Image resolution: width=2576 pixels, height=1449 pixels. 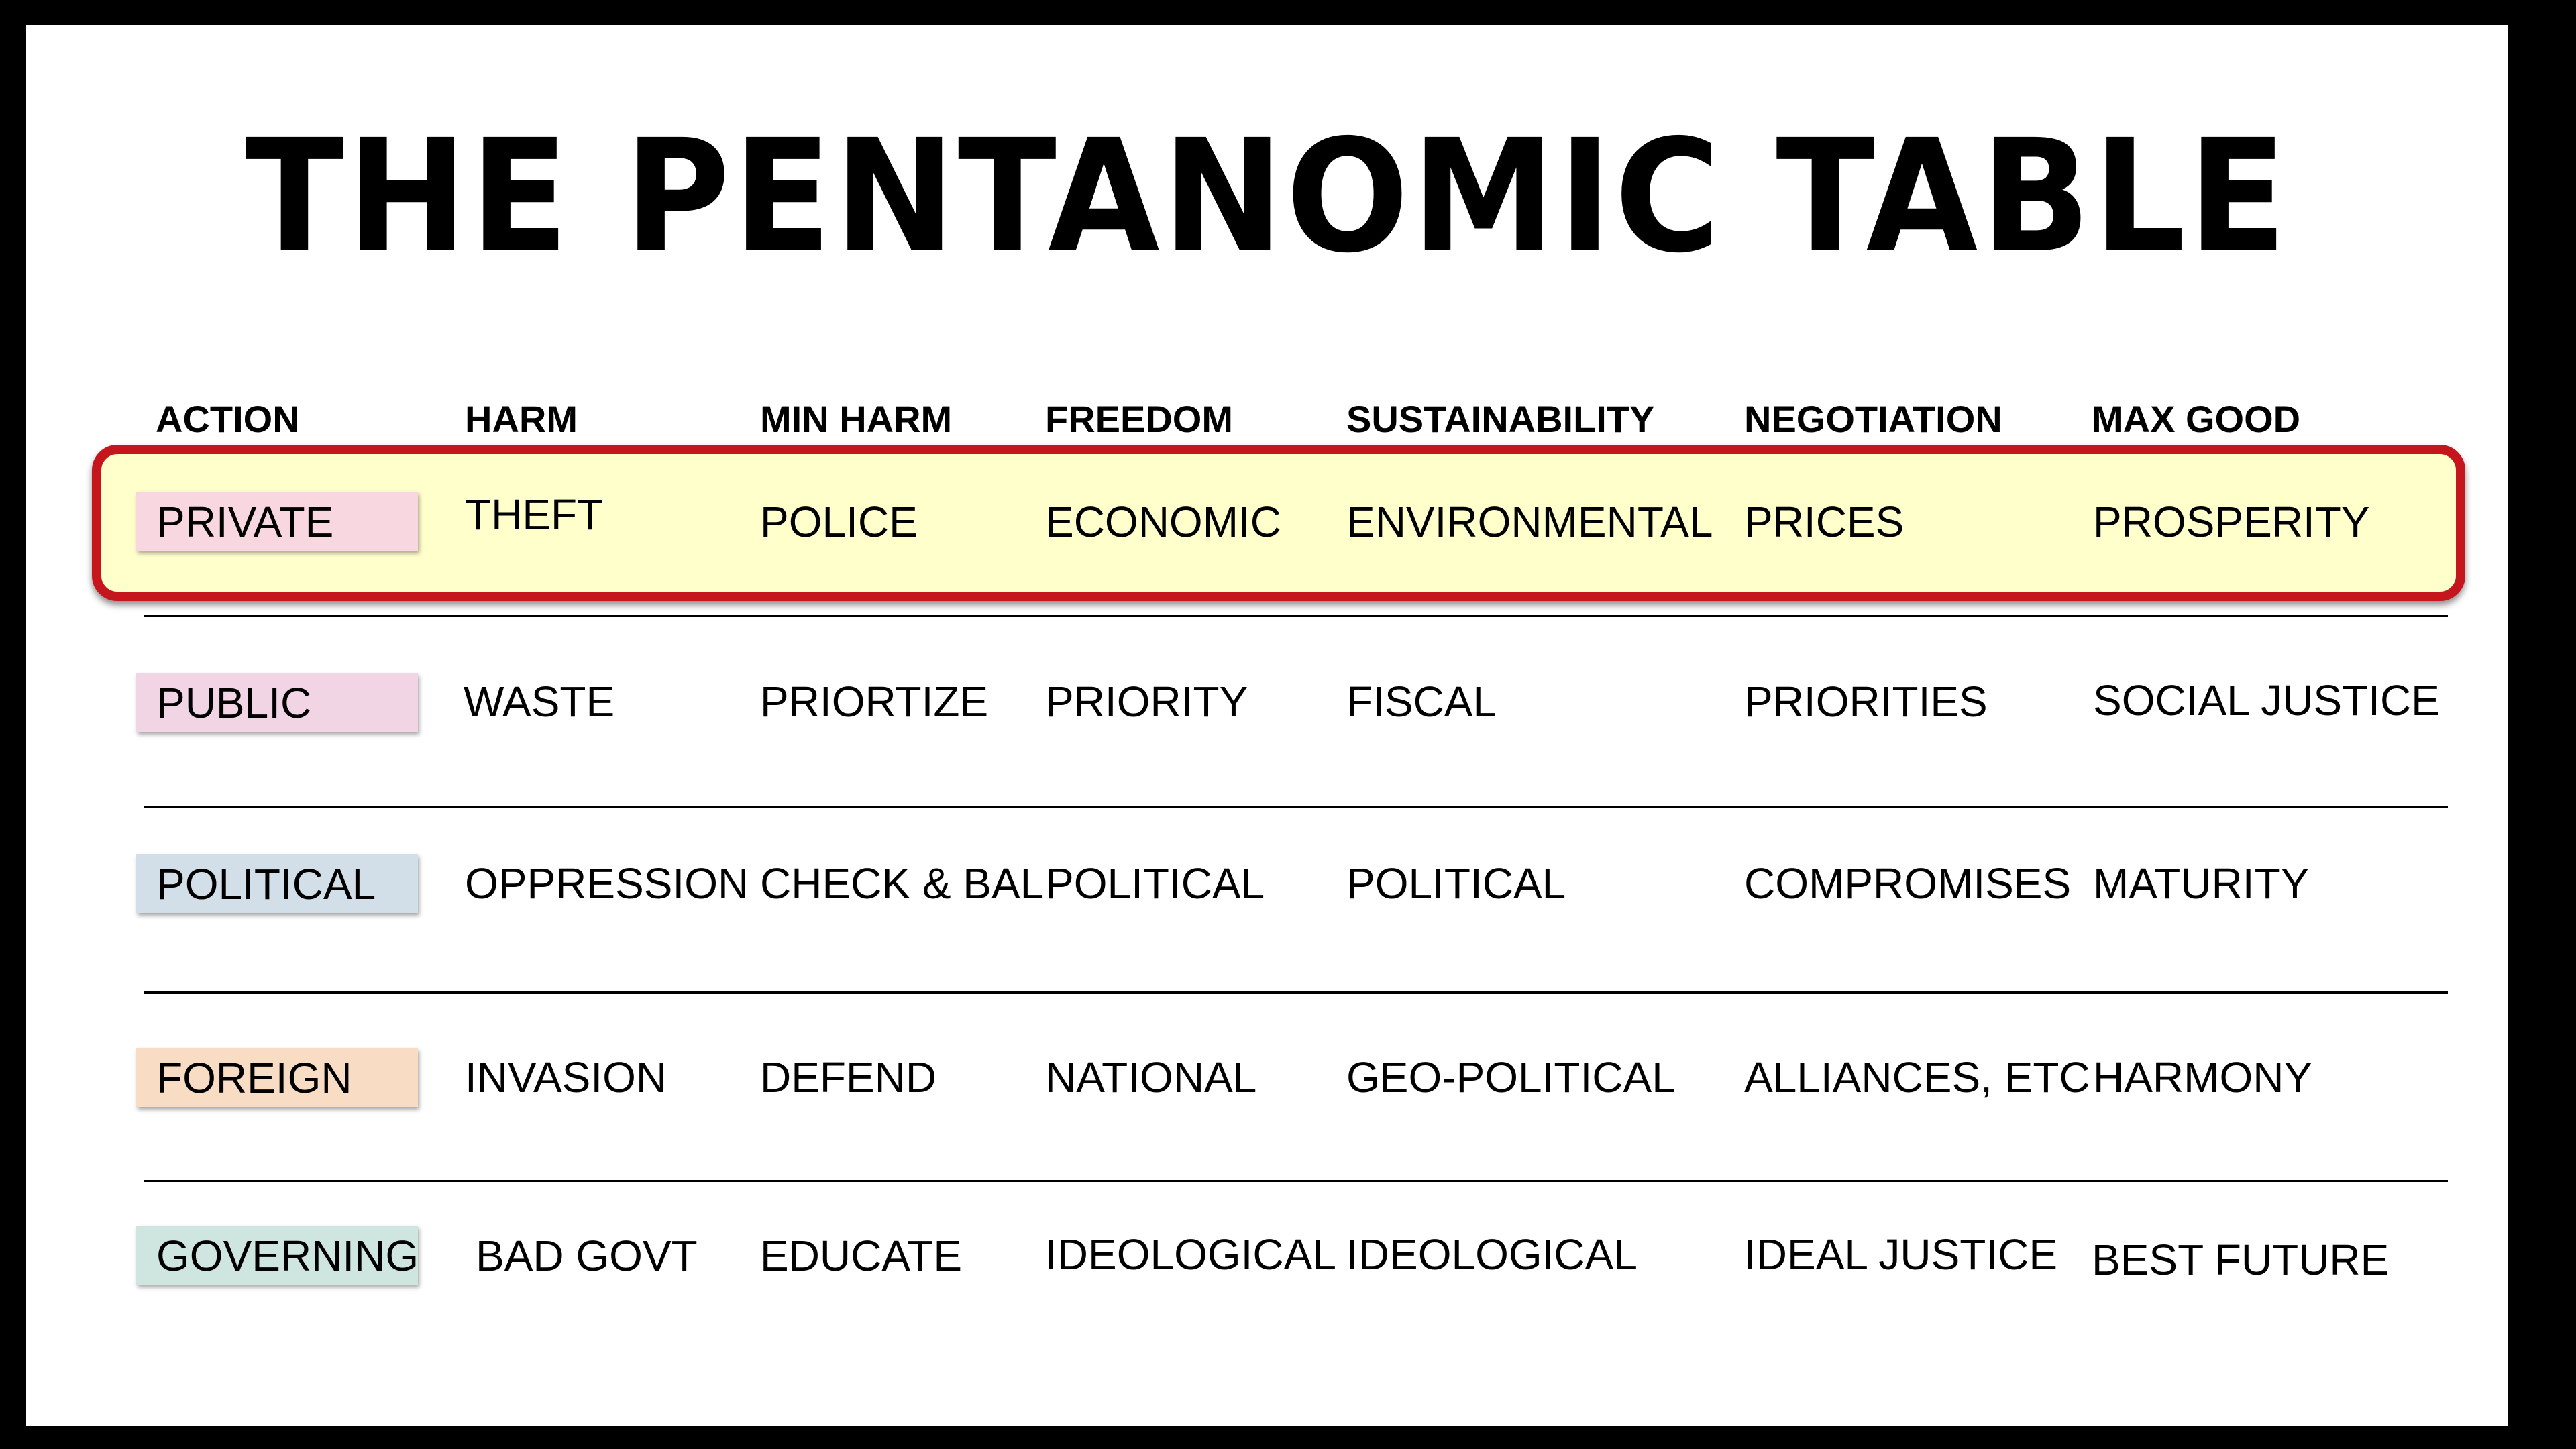 I want to click on action-label-text: GOVERNING, so click(x=287, y=1256).